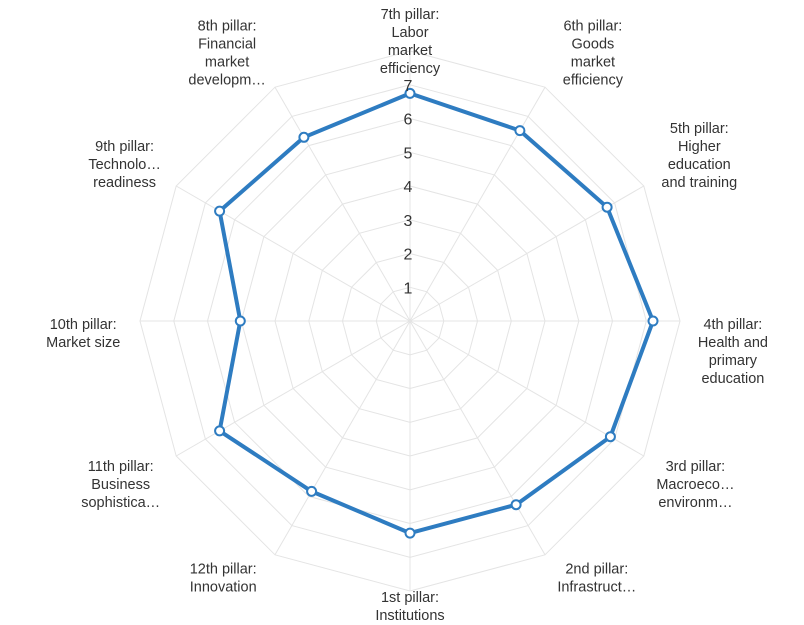 The width and height of the screenshot is (804, 625). I want to click on category-label-line: Goods, so click(593, 45).